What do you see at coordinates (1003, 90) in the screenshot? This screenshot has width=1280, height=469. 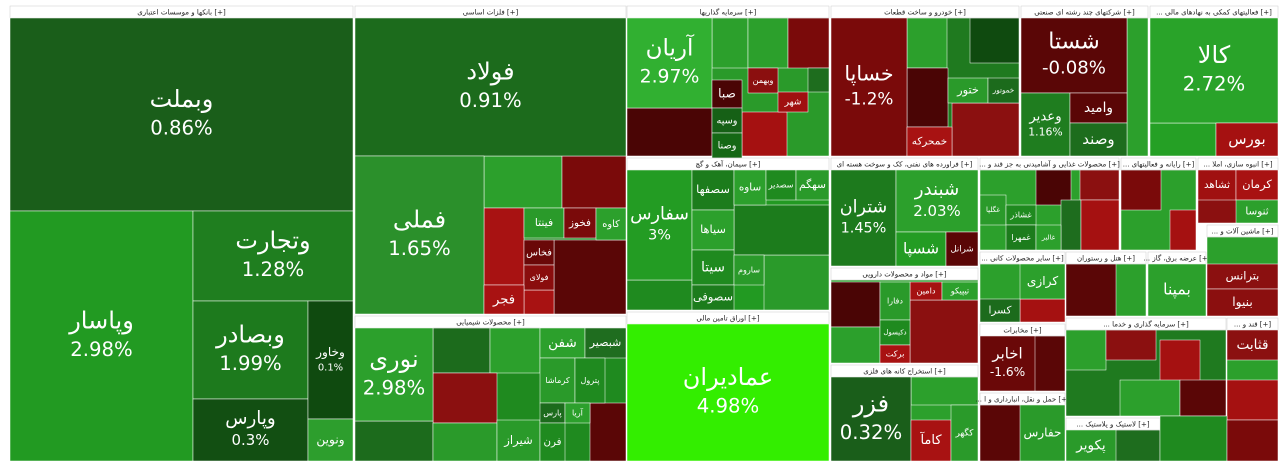 I see `stock-symbol: خموتور` at bounding box center [1003, 90].